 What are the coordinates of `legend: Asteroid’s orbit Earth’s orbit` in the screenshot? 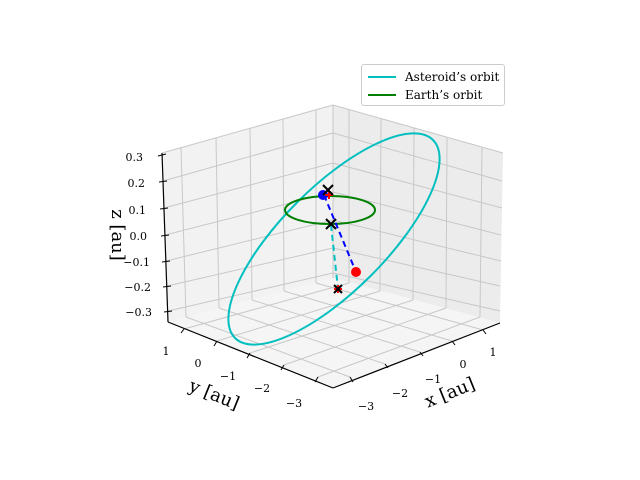 It's located at (433, 85).